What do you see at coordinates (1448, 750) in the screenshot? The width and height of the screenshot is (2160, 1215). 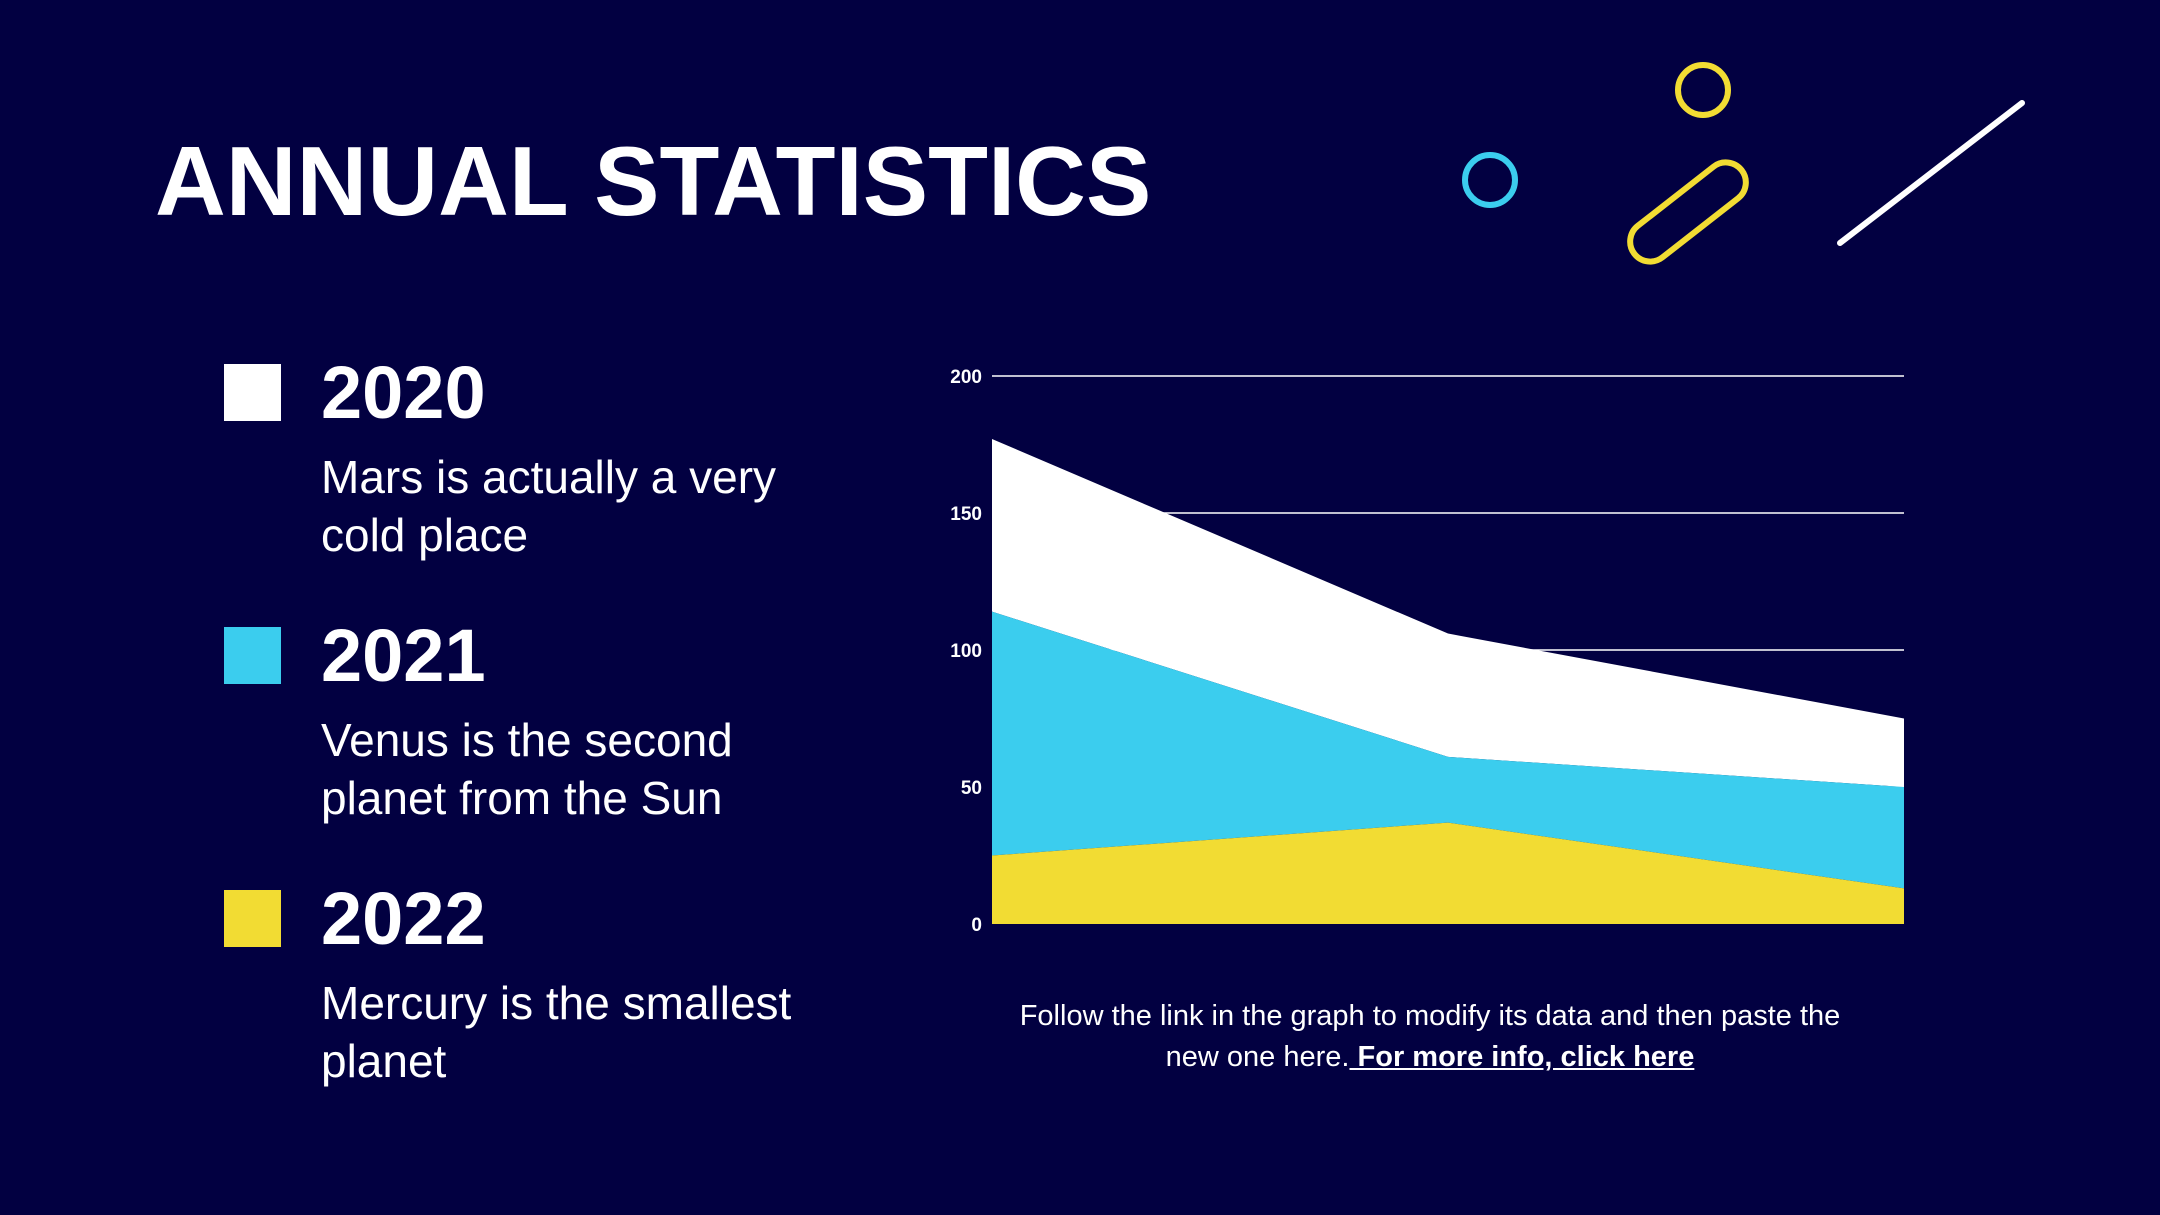 I see `area-series-2021` at bounding box center [1448, 750].